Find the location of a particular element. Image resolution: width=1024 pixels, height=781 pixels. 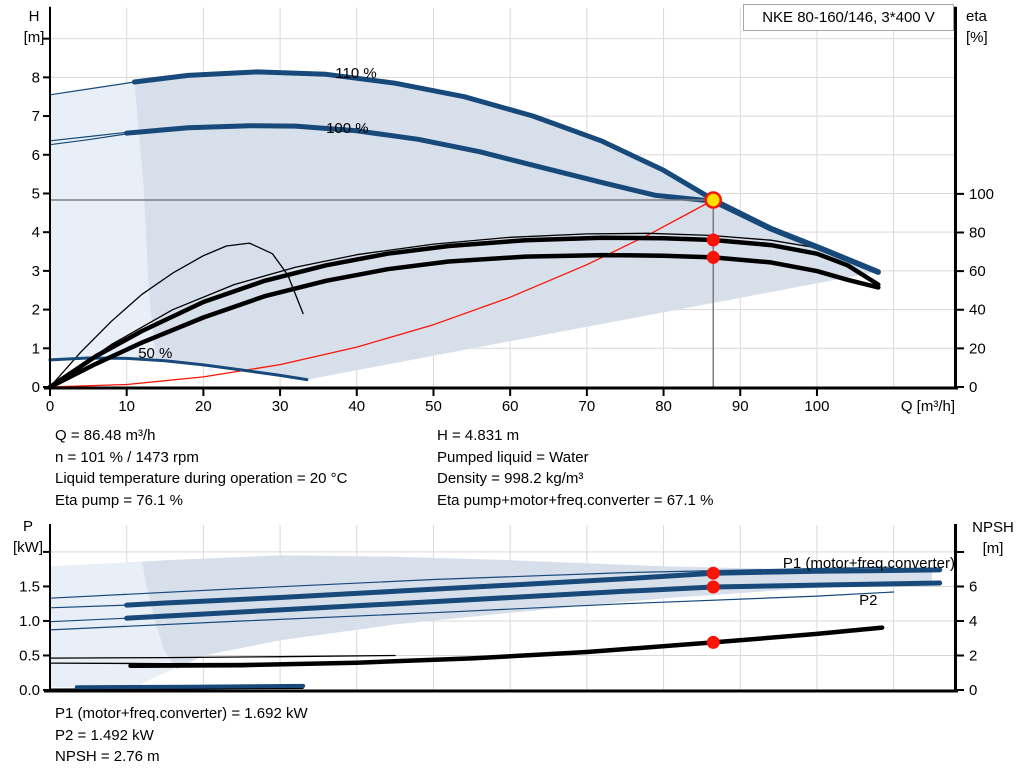

curve-label: P2 is located at coordinates (868, 600).